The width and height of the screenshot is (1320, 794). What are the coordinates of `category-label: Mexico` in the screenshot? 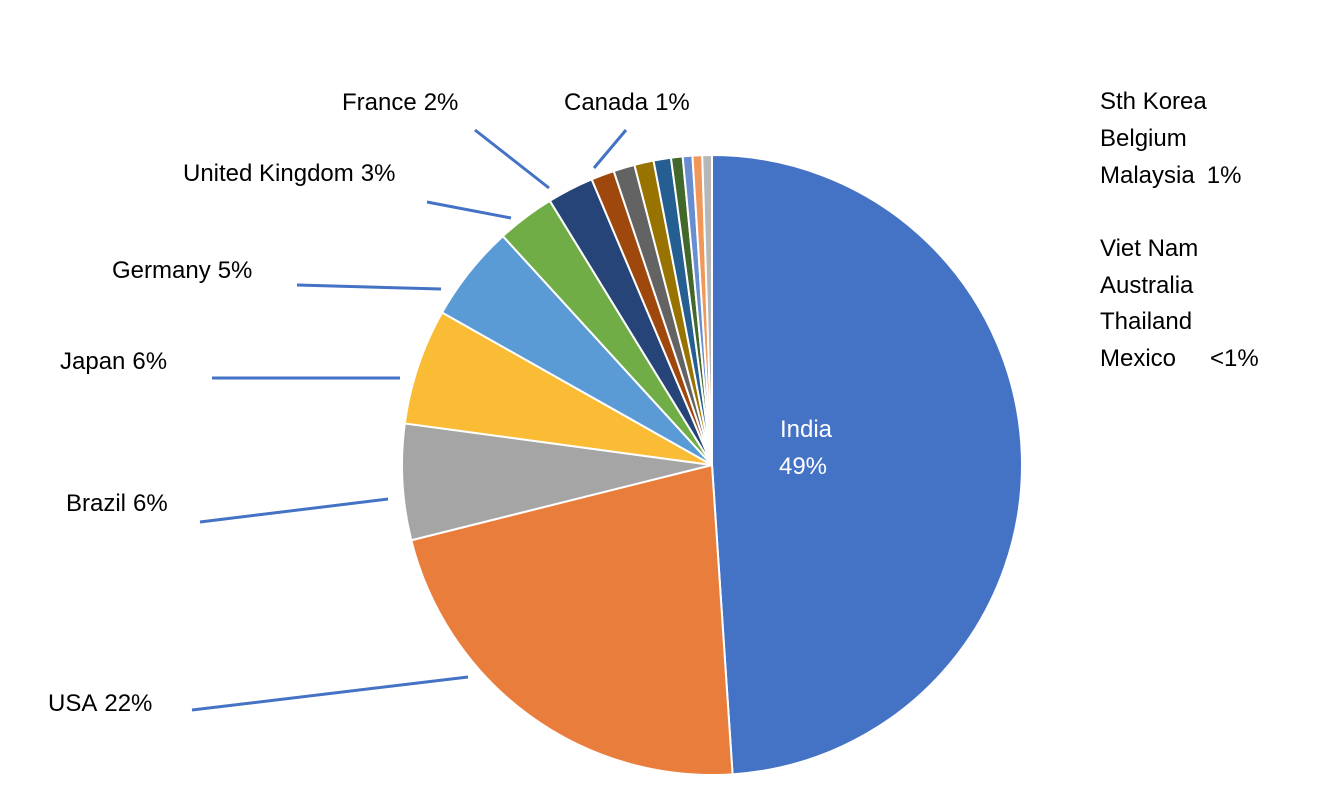 It's located at (1138, 358).